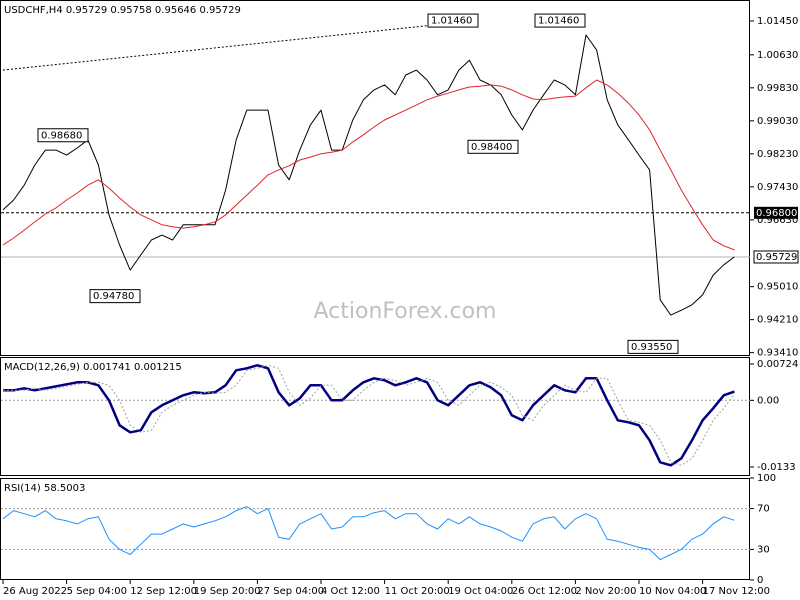 The height and width of the screenshot is (600, 800). What do you see at coordinates (97, 591) in the screenshot?
I see `x-tick-label: 5 Sep 04:00` at bounding box center [97, 591].